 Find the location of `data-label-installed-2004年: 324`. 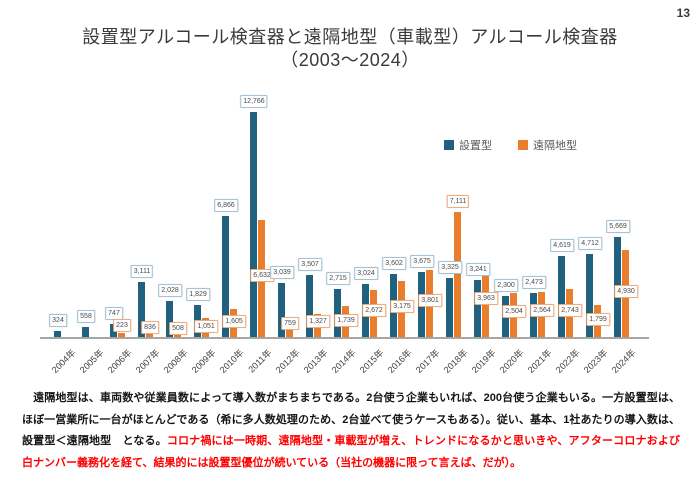

data-label-installed-2004年: 324 is located at coordinates (58, 321).